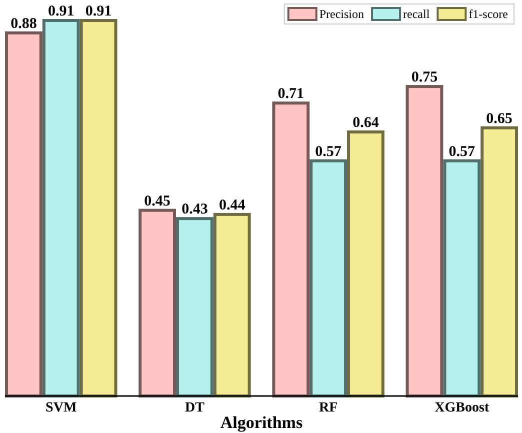 The height and width of the screenshot is (433, 522). What do you see at coordinates (424, 78) in the screenshot?
I see `data-label: 0.75` at bounding box center [424, 78].